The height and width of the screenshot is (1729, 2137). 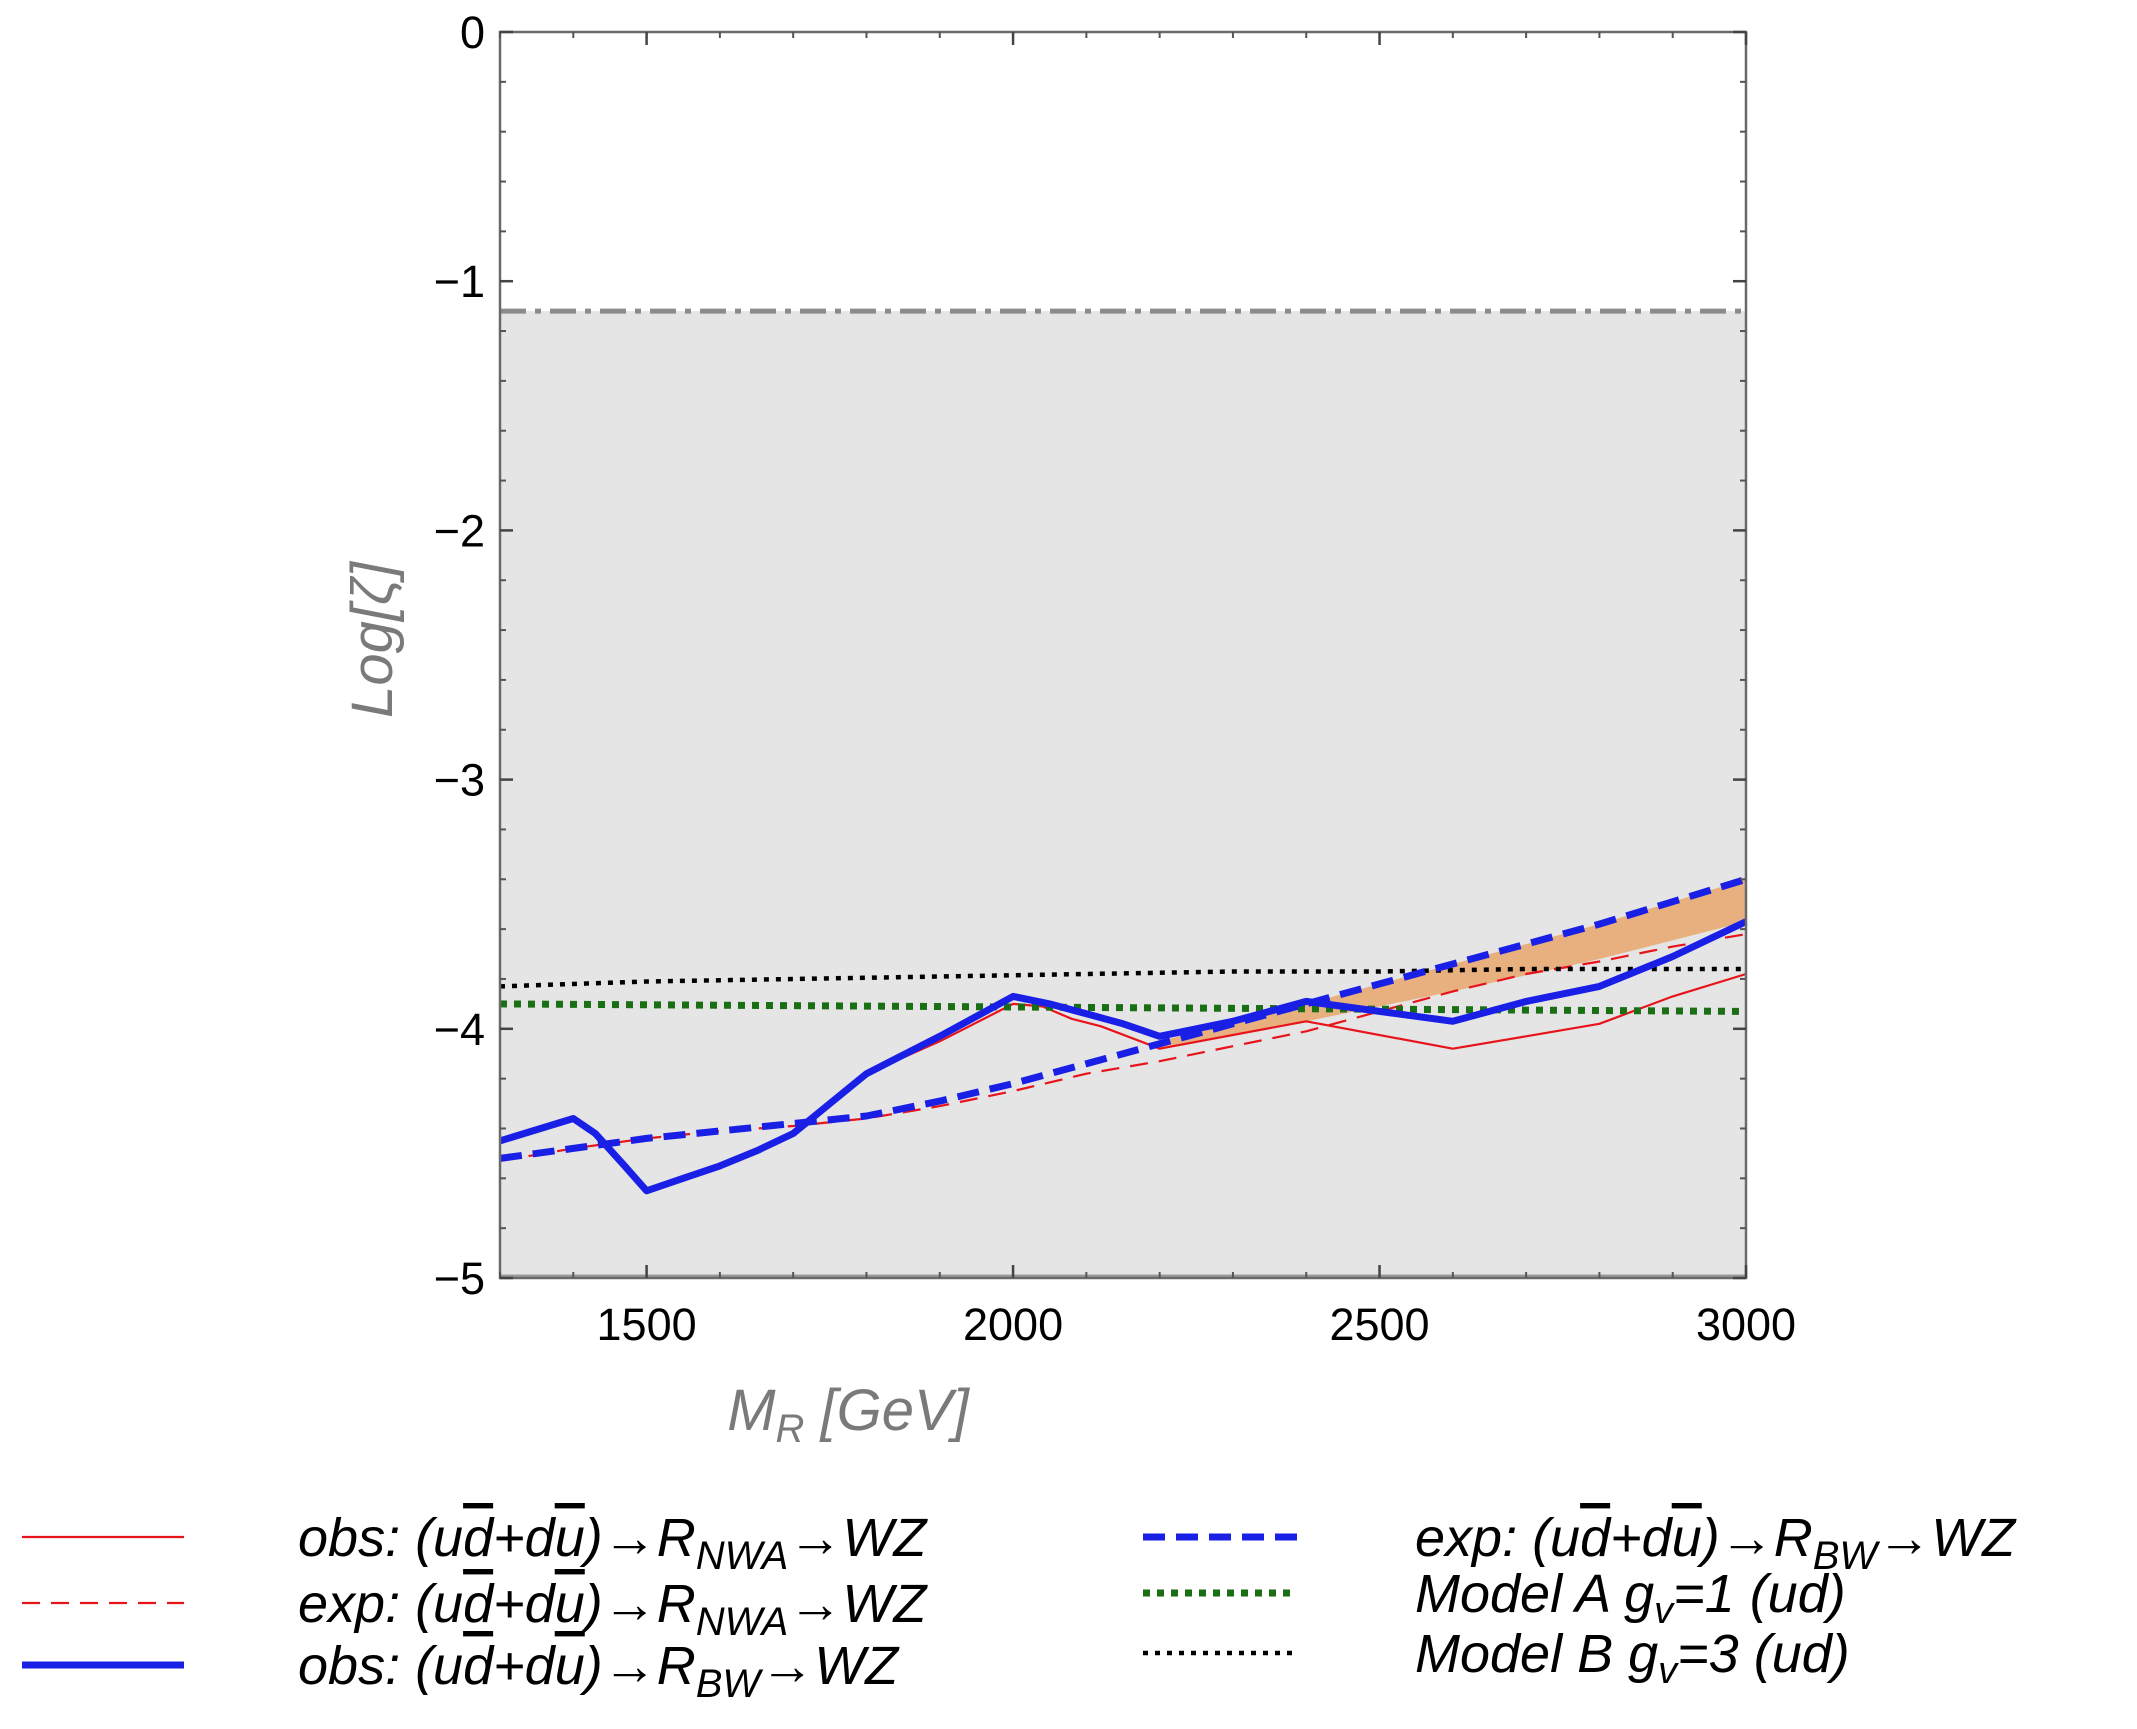 What do you see at coordinates (459, 281) in the screenshot?
I see `y-tick-label: −1` at bounding box center [459, 281].